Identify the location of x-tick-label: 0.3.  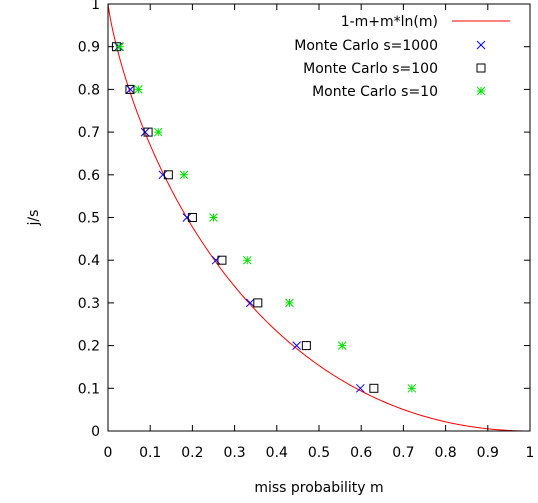
(234, 453).